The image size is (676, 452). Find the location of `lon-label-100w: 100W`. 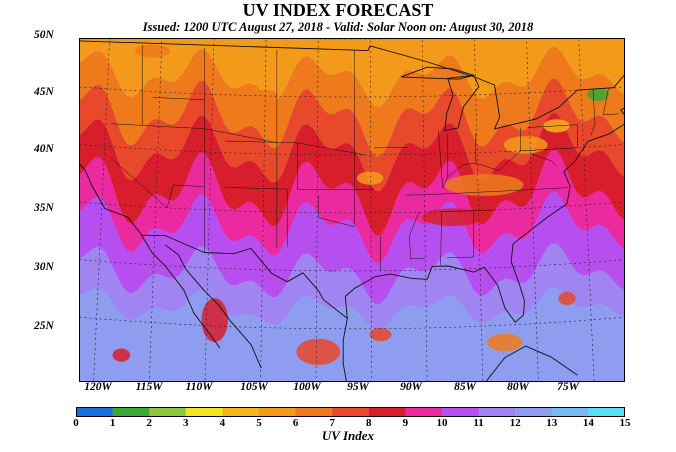

lon-label-100w: 100W is located at coordinates (307, 387).